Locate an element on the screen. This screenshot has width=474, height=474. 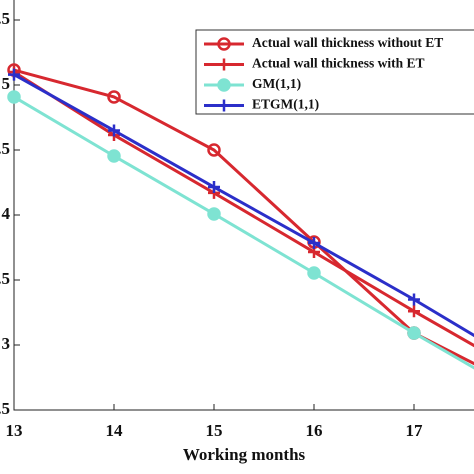
y-tick-label: 3.5 is located at coordinates (5, 278).